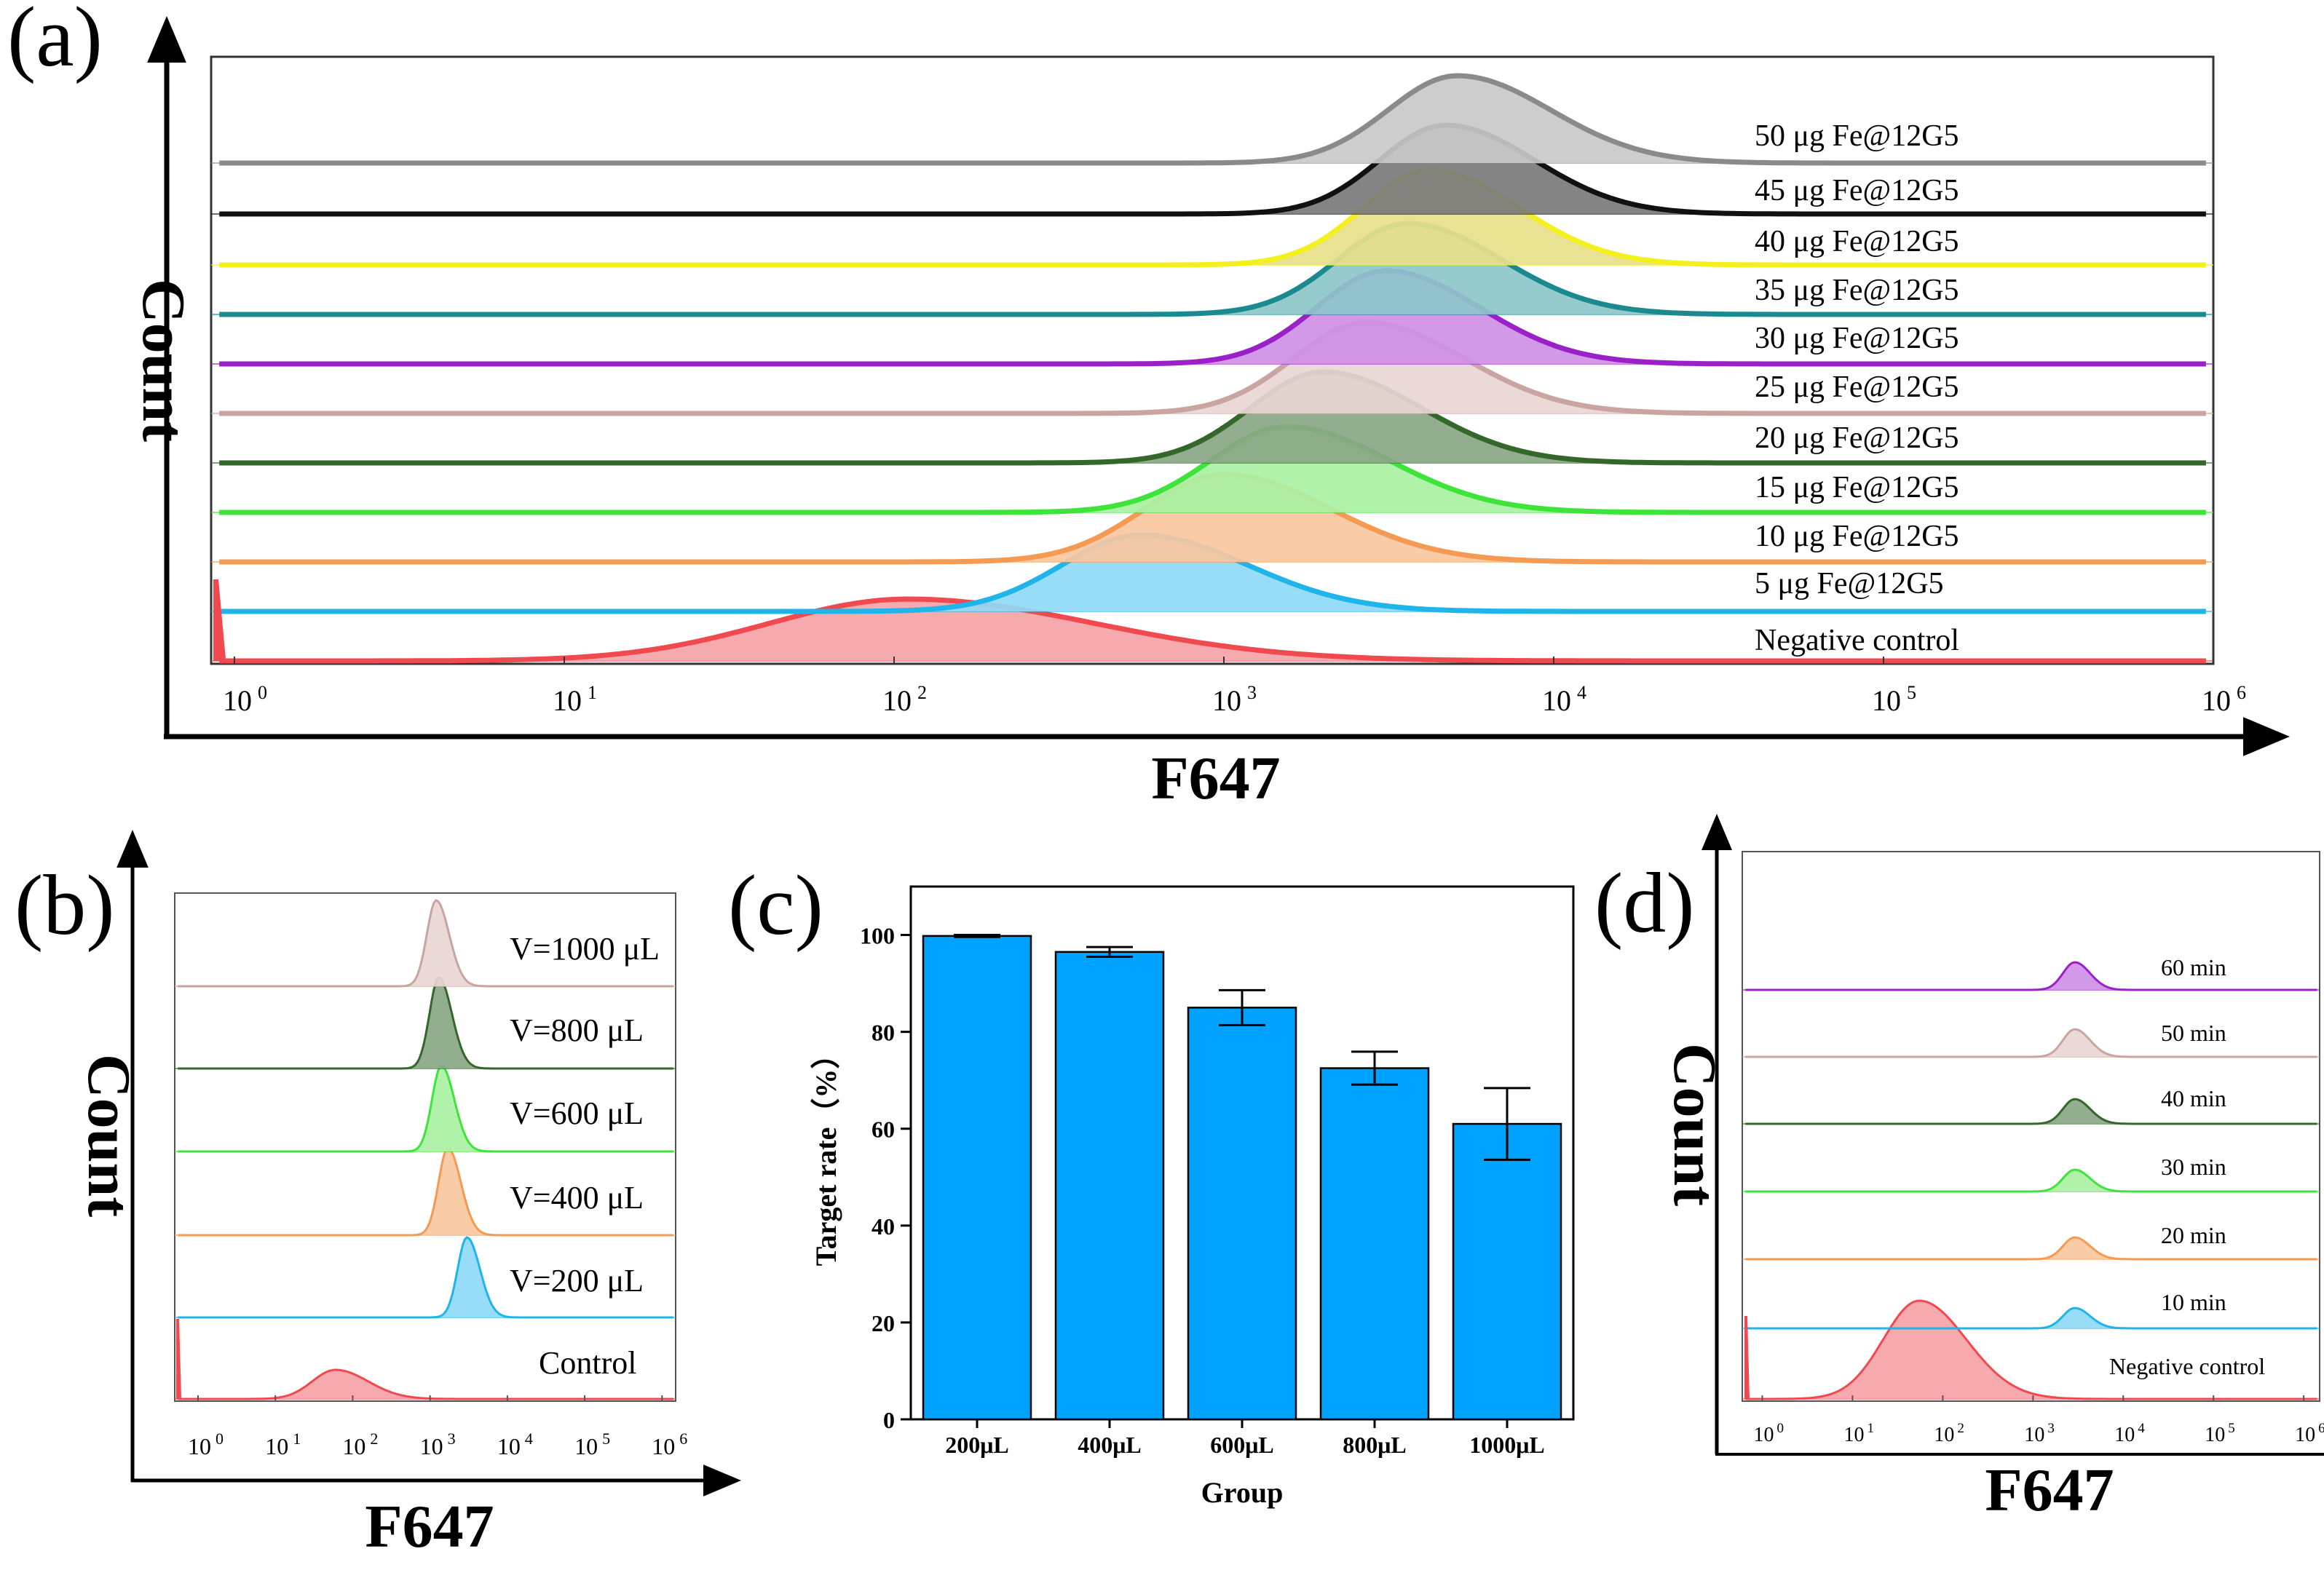 This screenshot has width=2324, height=1570. What do you see at coordinates (297, 1439) in the screenshot?
I see `x-tick-exponent: 1` at bounding box center [297, 1439].